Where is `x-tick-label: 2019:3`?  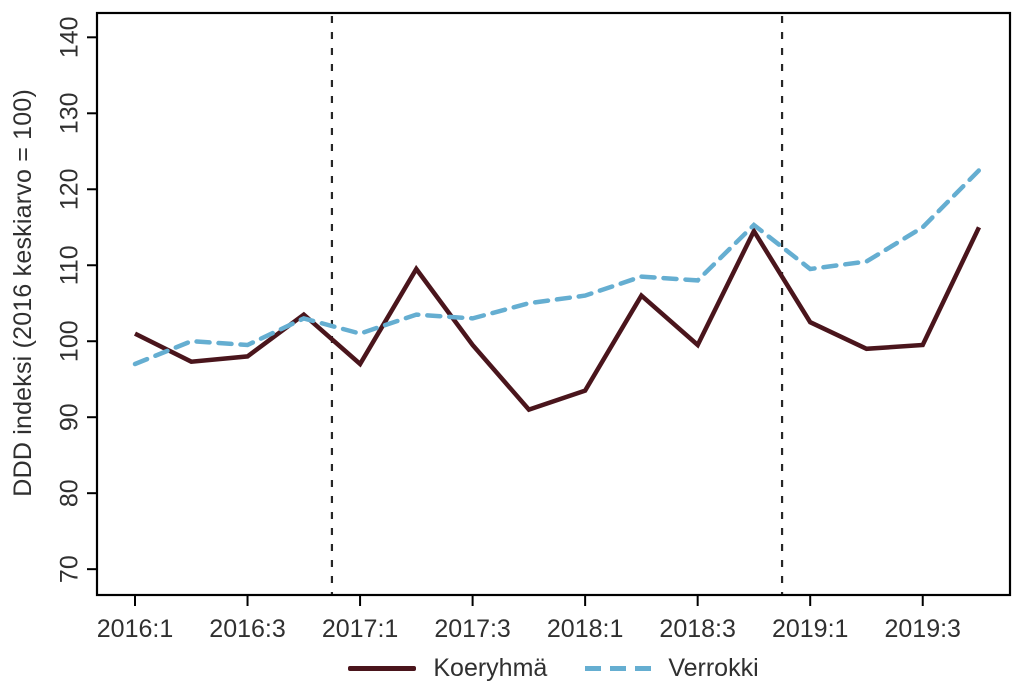 x-tick-label: 2019:3 is located at coordinates (922, 629).